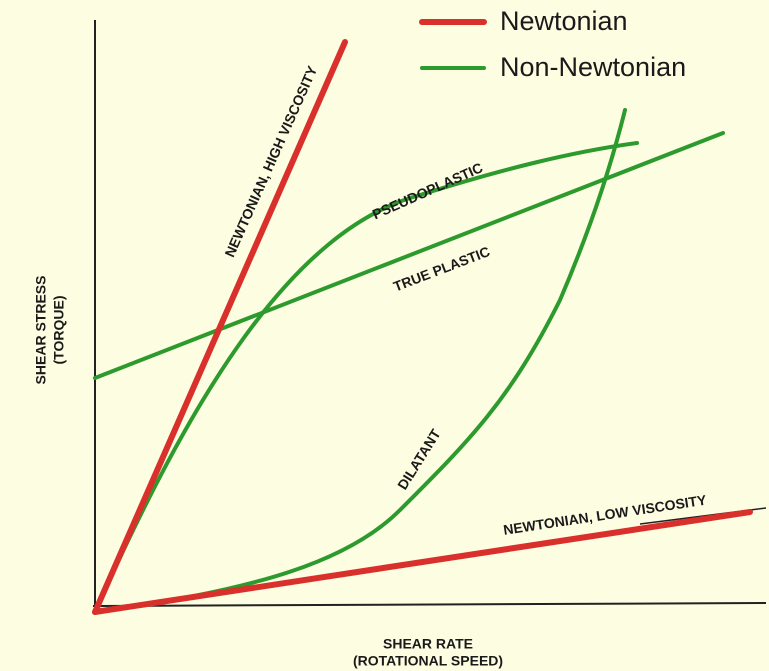 Image resolution: width=769 pixels, height=671 pixels. Describe the element at coordinates (422, 562) in the screenshot. I see `newtonian-low-curve` at that location.